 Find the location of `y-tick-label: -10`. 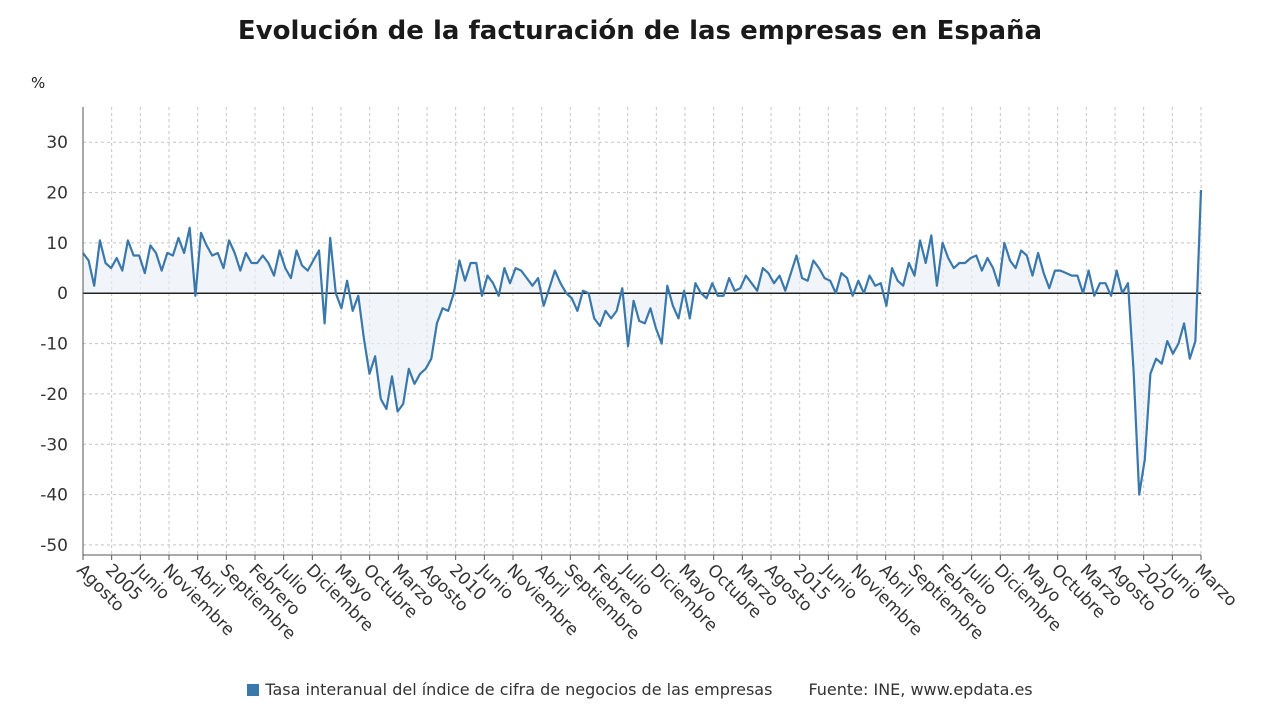

y-tick-label: -10 is located at coordinates (54, 345).